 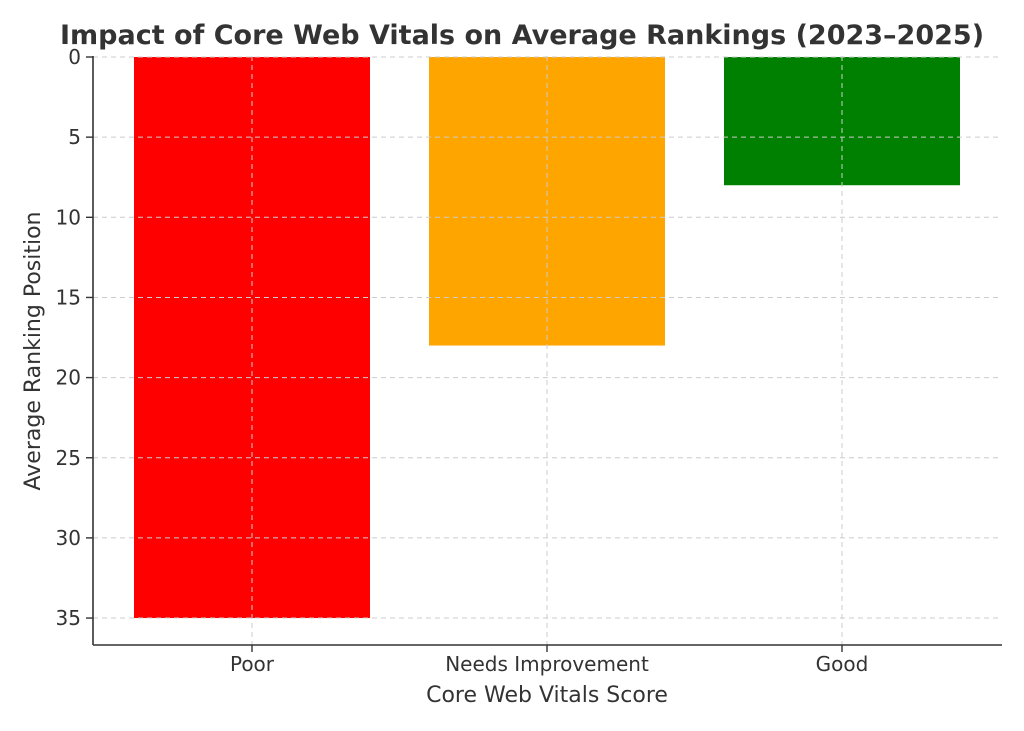 What do you see at coordinates (547, 695) in the screenshot?
I see `x-axis-label: Core Web Vitals Score` at bounding box center [547, 695].